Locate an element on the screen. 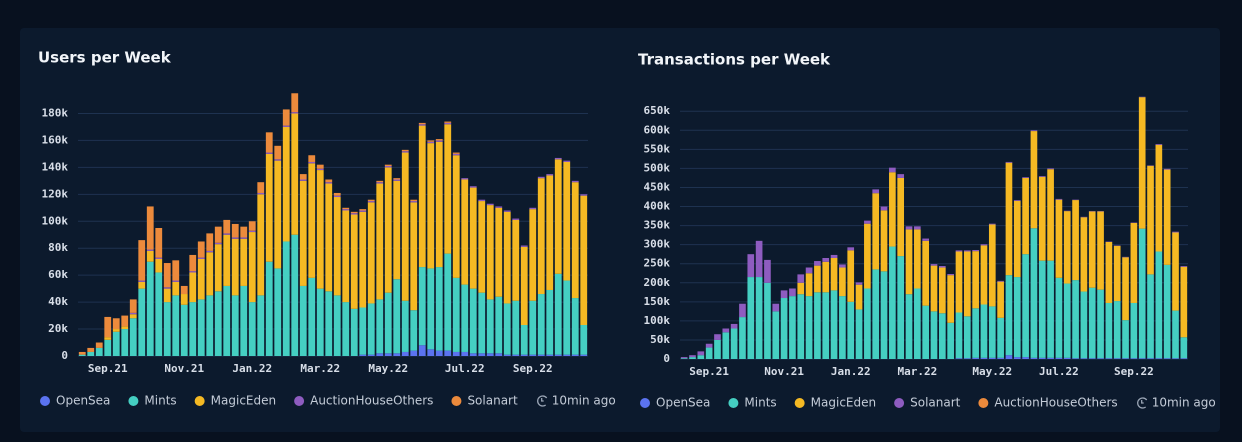  y-tick-label: 20k is located at coordinates (58, 328).